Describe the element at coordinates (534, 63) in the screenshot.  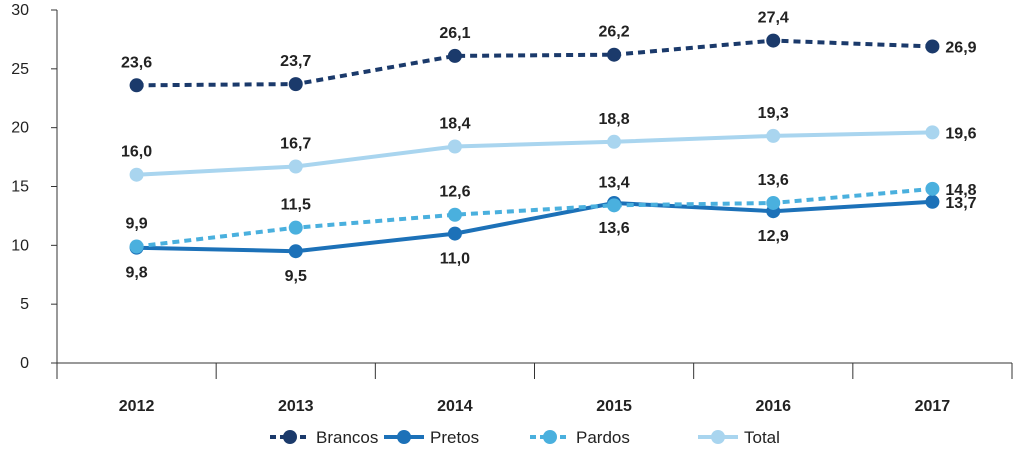
I see `series-line-brancos` at that location.